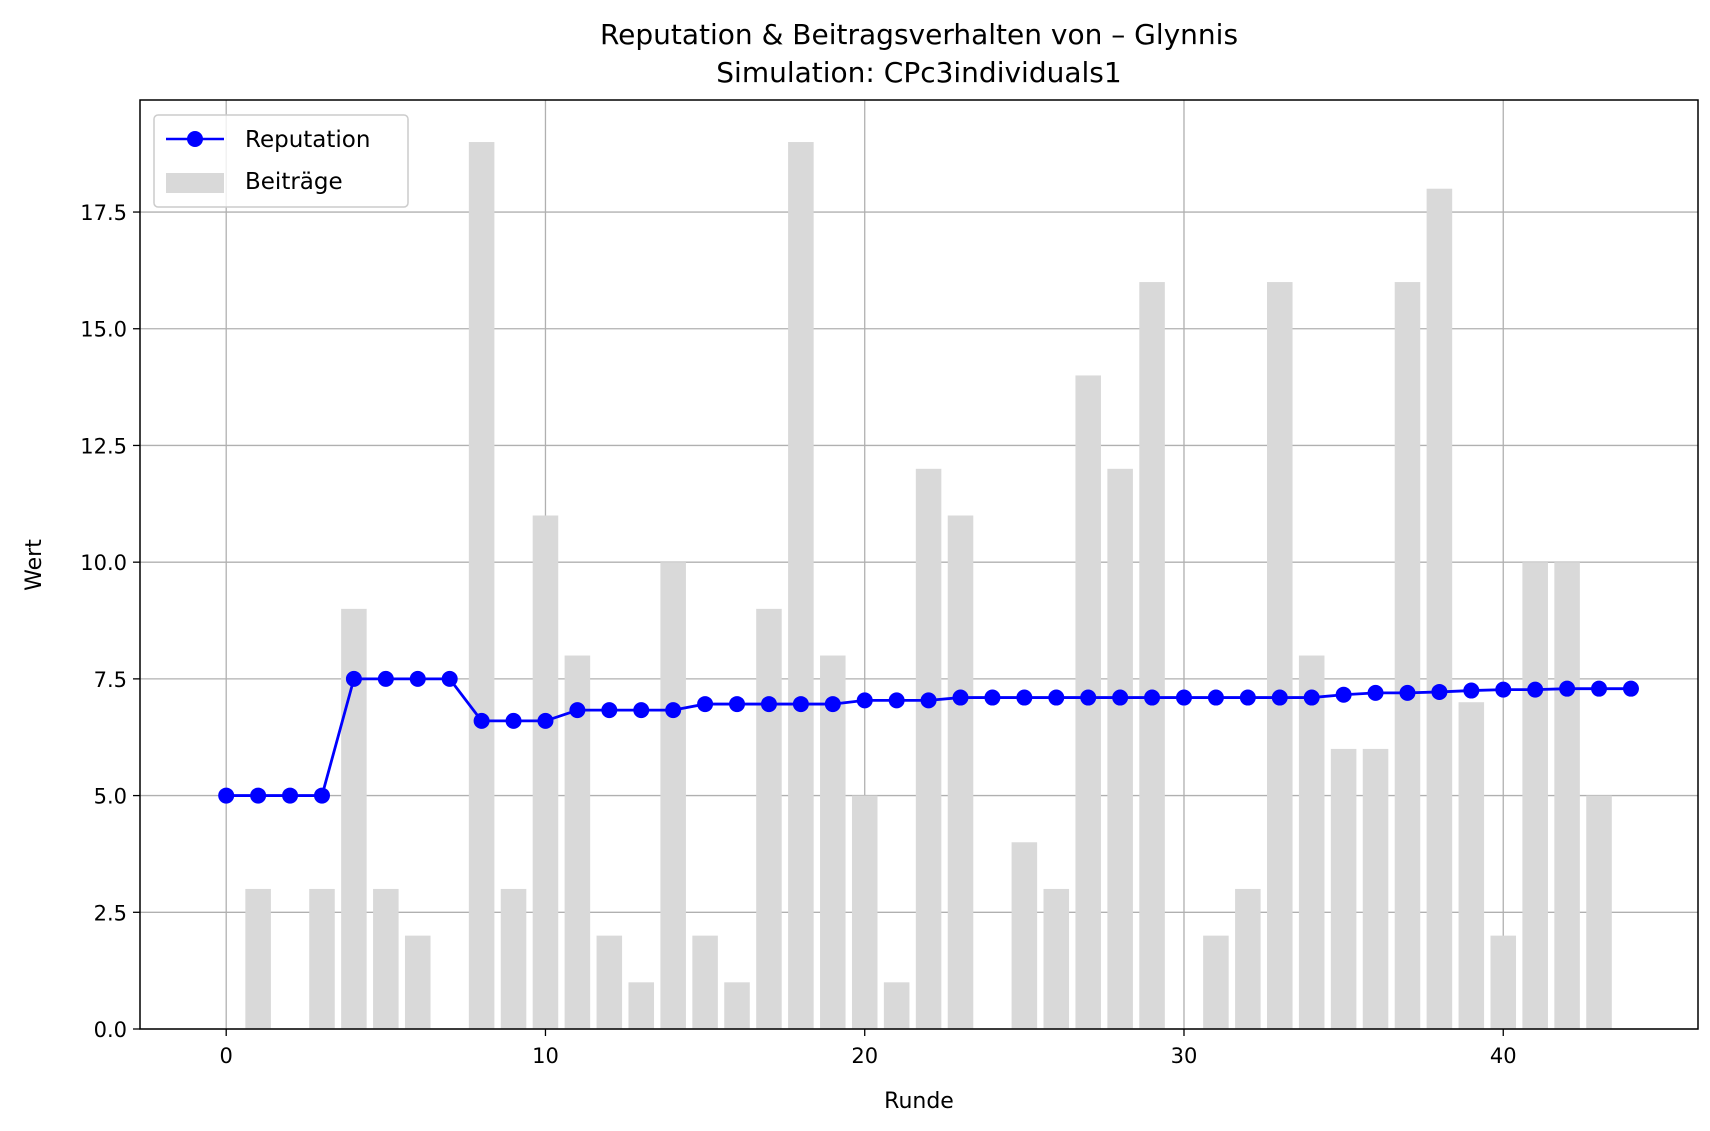 The width and height of the screenshot is (1710, 1131). Describe the element at coordinates (195, 183) in the screenshot. I see `legend-bar-swatch` at that location.